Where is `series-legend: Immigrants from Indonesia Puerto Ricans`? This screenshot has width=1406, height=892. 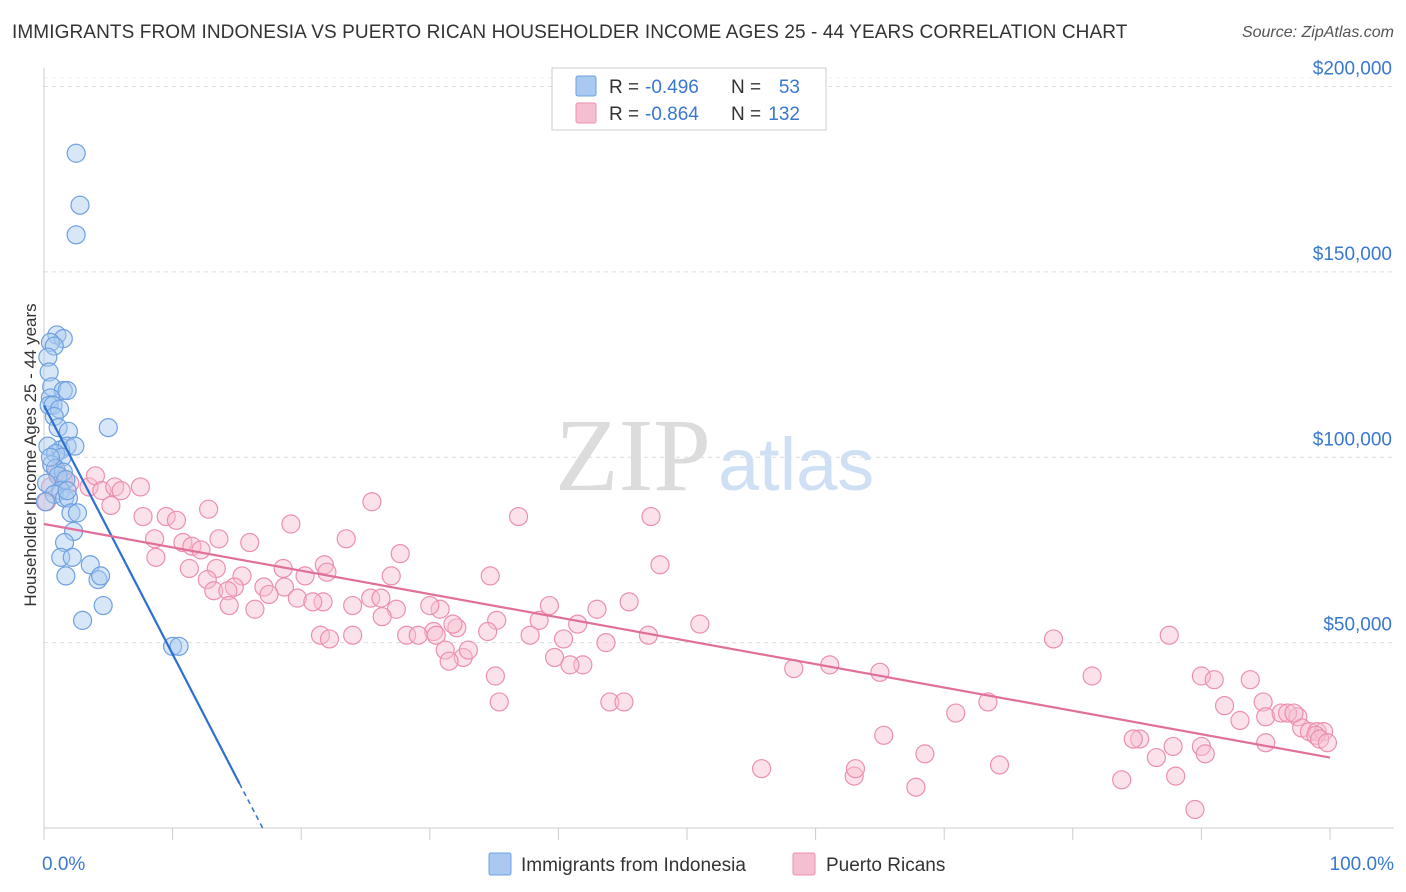 series-legend: Immigrants from Indonesia Puerto Ricans is located at coordinates (716, 864).